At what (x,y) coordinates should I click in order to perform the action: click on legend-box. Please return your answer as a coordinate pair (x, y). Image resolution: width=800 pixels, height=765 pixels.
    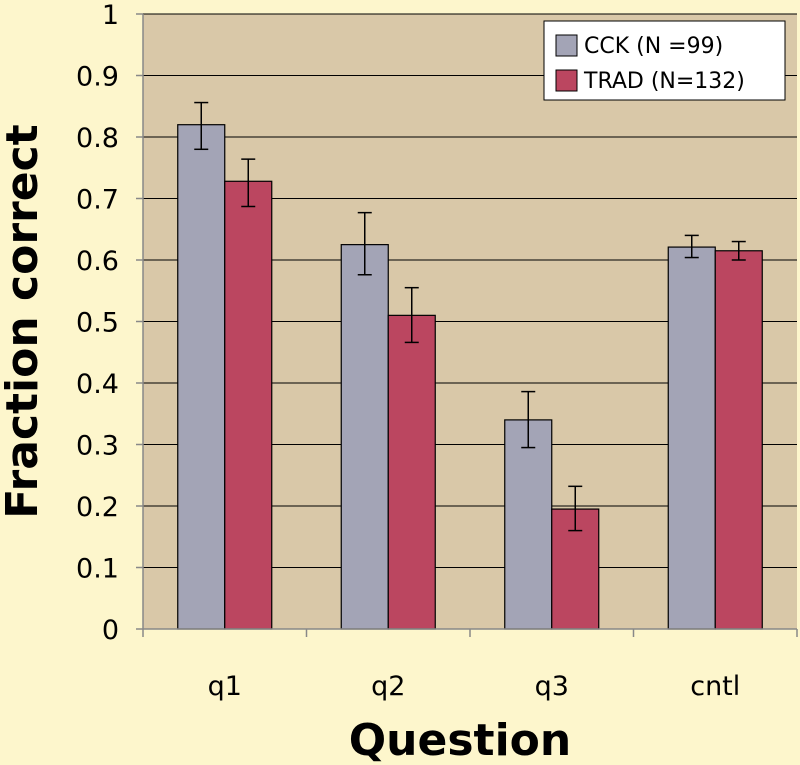
    Looking at the image, I should click on (664, 60).